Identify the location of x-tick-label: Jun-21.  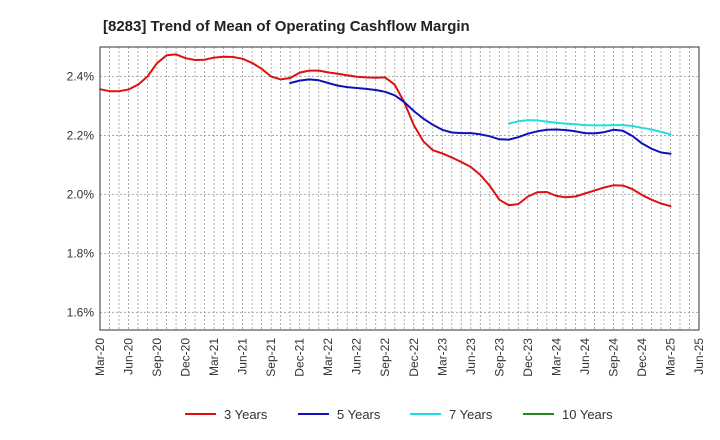
(243, 356).